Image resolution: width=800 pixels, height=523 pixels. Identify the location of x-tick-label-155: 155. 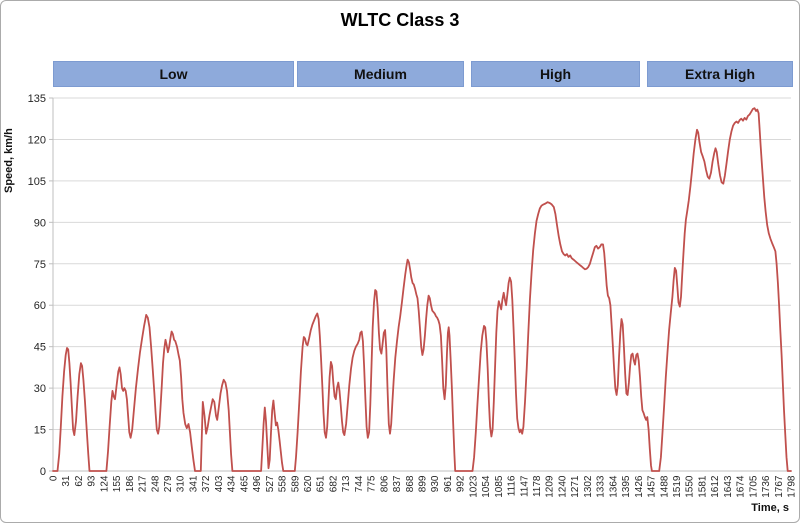
(117, 483).